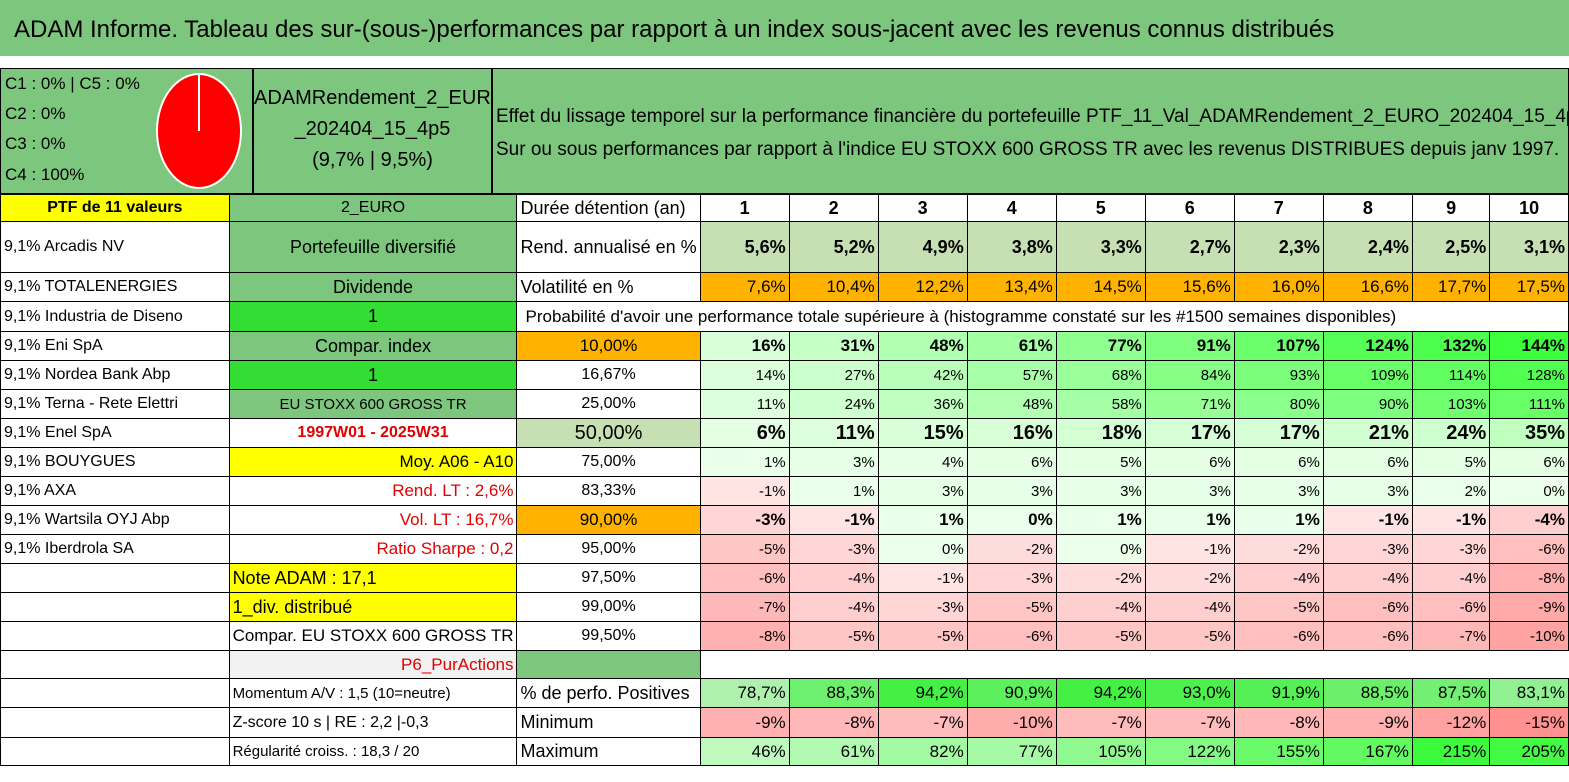 The image size is (1569, 782). Describe the element at coordinates (115, 247) in the screenshot. I see `holding-item: 9,1% Arcadis NV` at that location.